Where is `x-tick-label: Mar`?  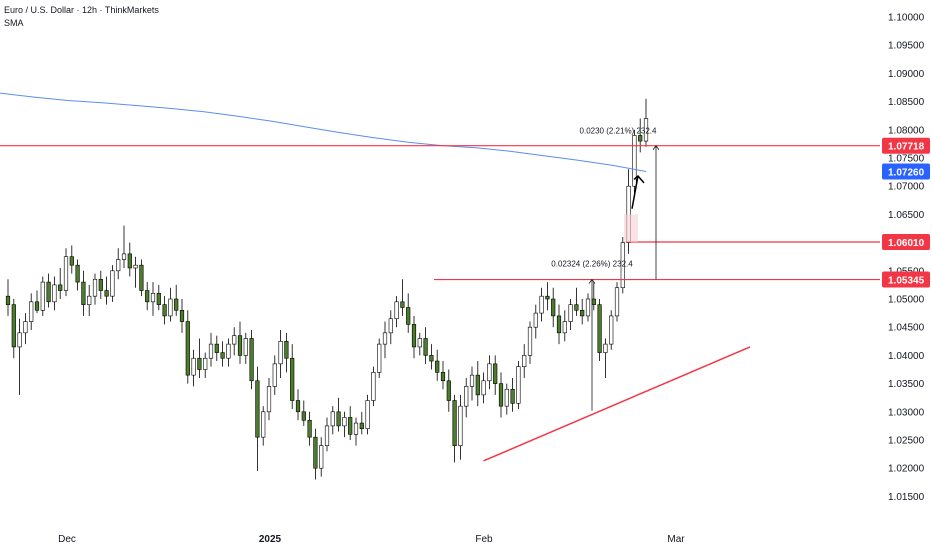
x-tick-label: Mar is located at coordinates (676, 539).